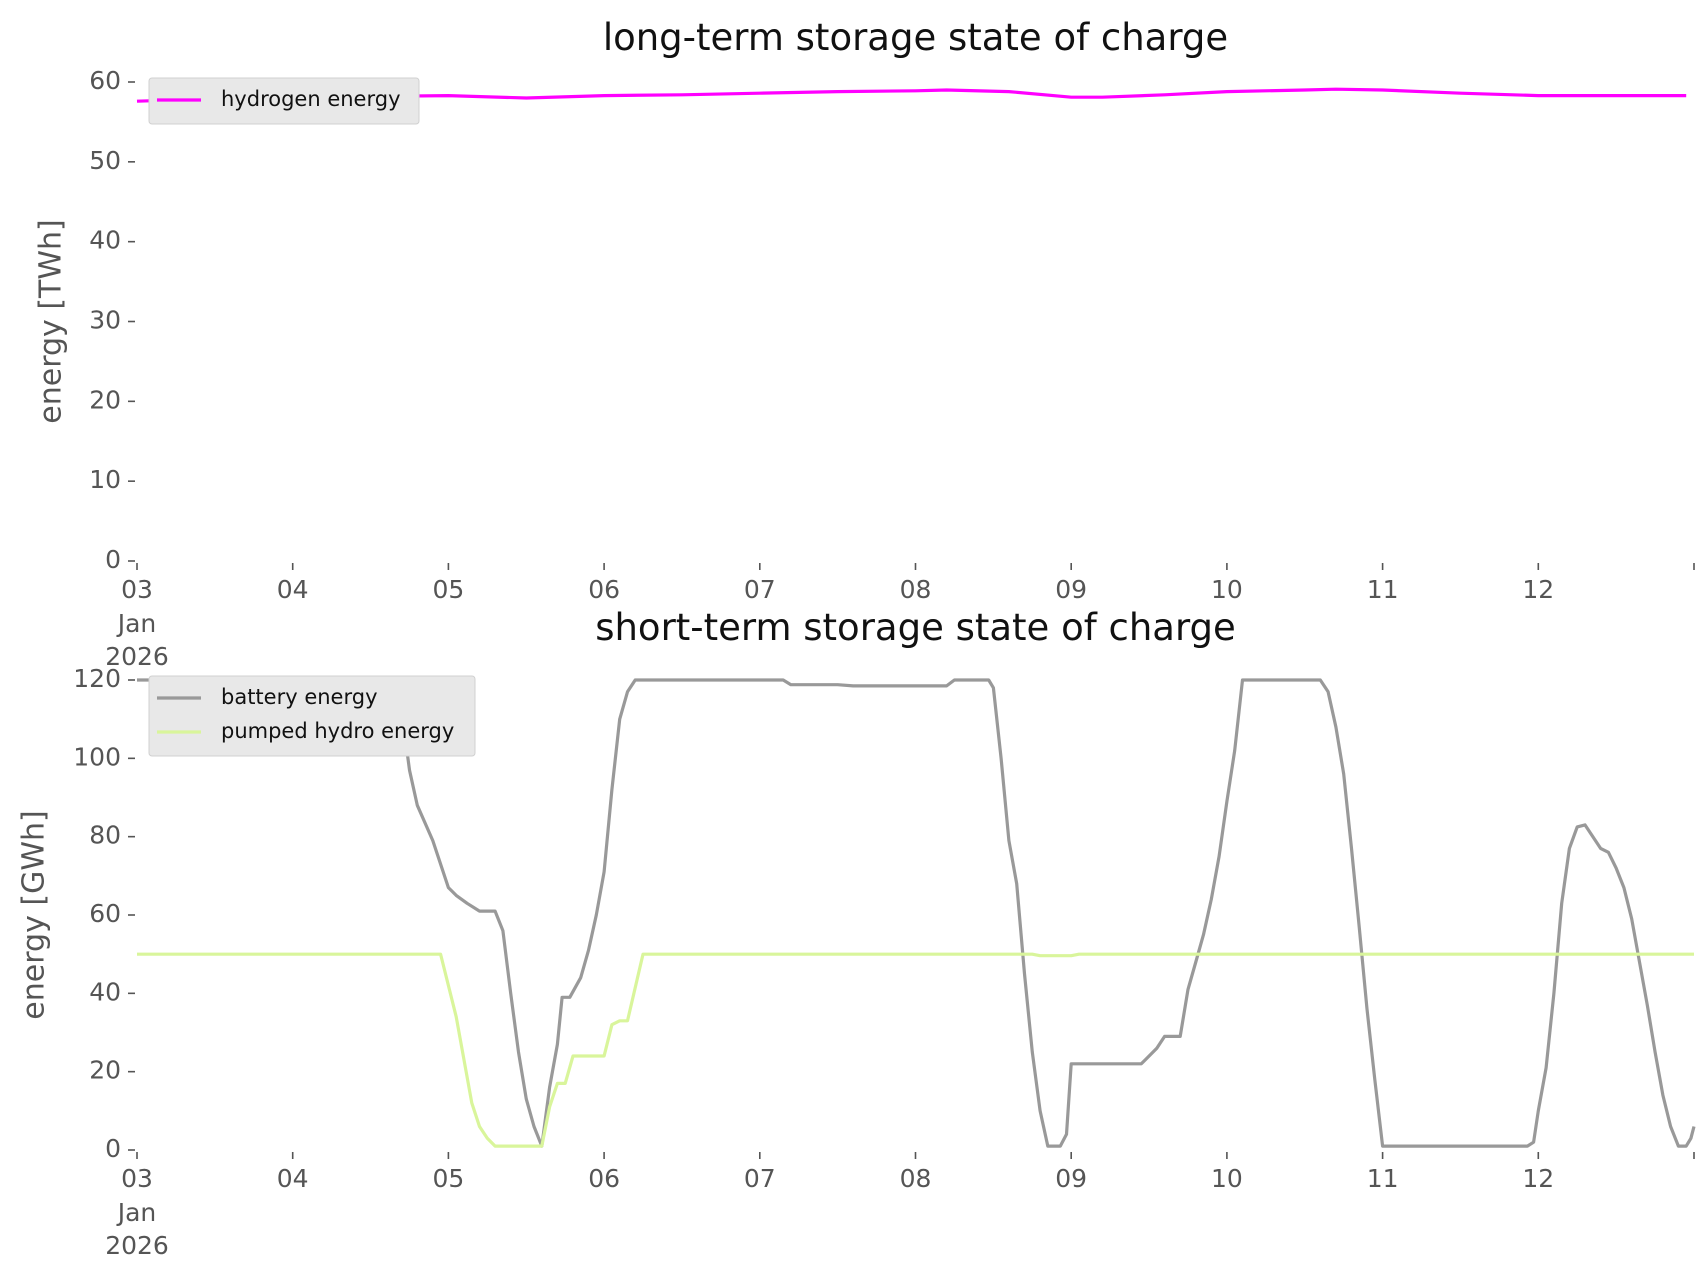  I want to click on y-tick-label: 80, so click(105, 835).